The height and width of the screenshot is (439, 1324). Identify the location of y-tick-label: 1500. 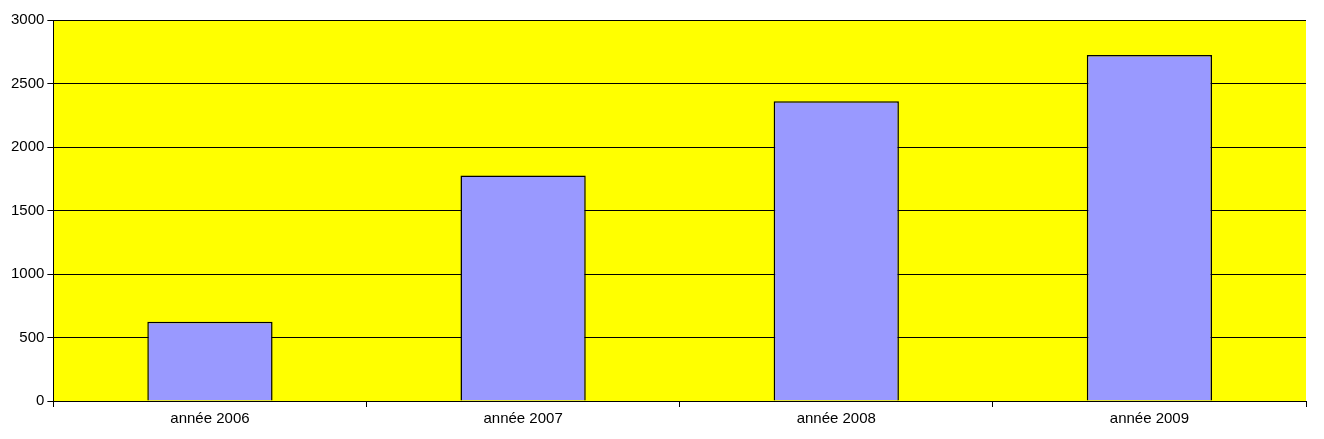
(27, 209).